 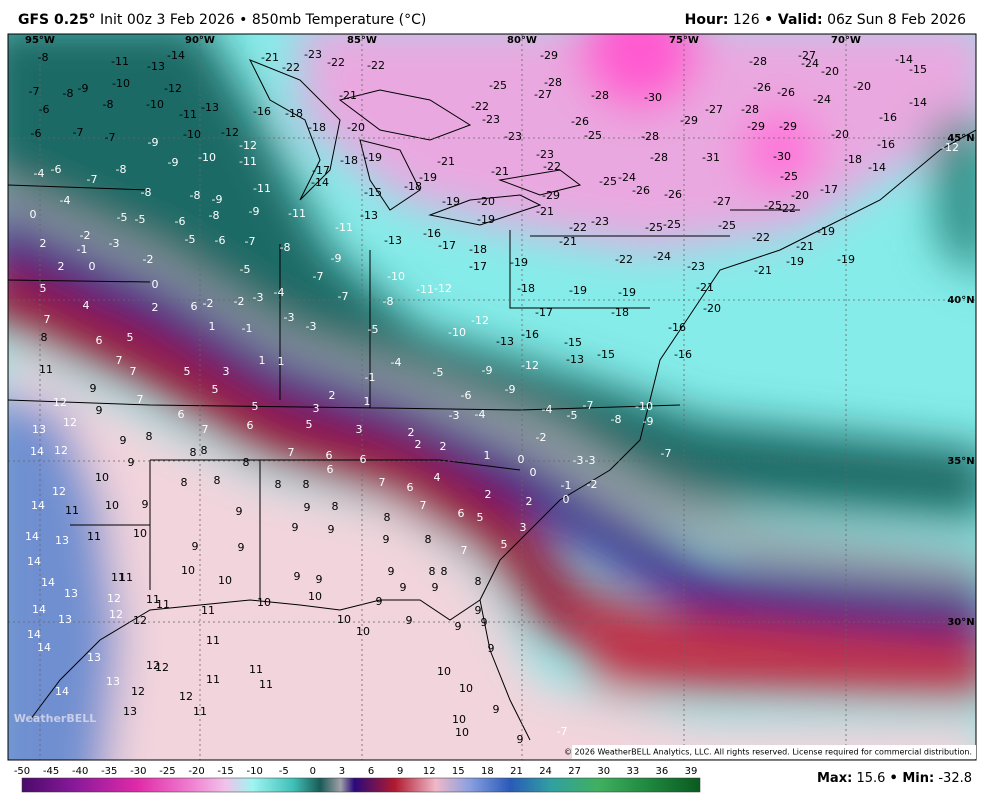 I want to click on temp-label: -12, so click(x=443, y=288).